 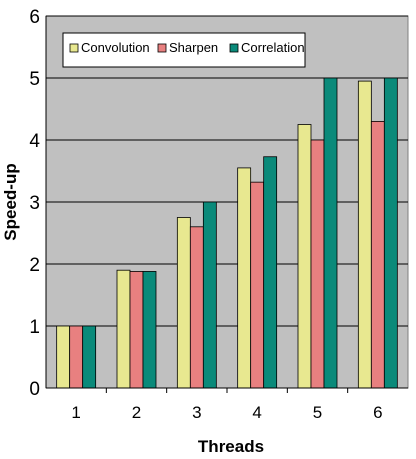 What do you see at coordinates (377, 412) in the screenshot?
I see `x-tick-label: 6` at bounding box center [377, 412].